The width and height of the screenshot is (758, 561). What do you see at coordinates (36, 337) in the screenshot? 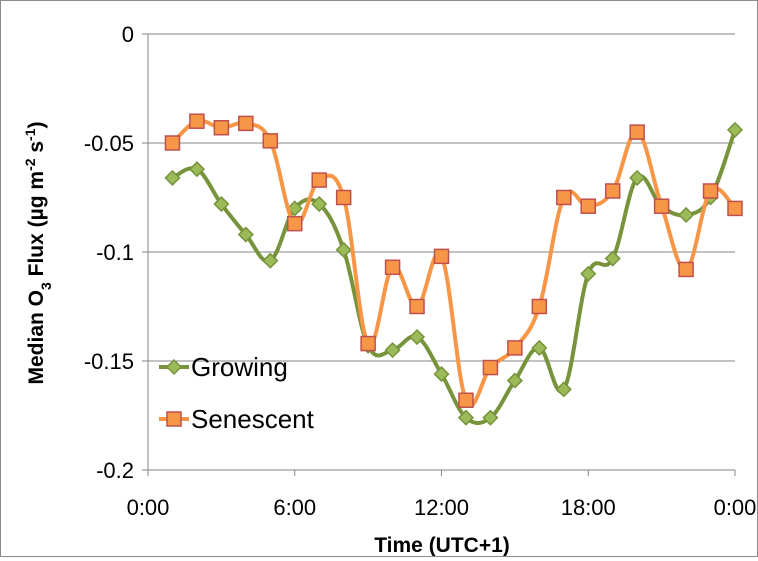
I see `y-axis-title-part: Median O` at bounding box center [36, 337].